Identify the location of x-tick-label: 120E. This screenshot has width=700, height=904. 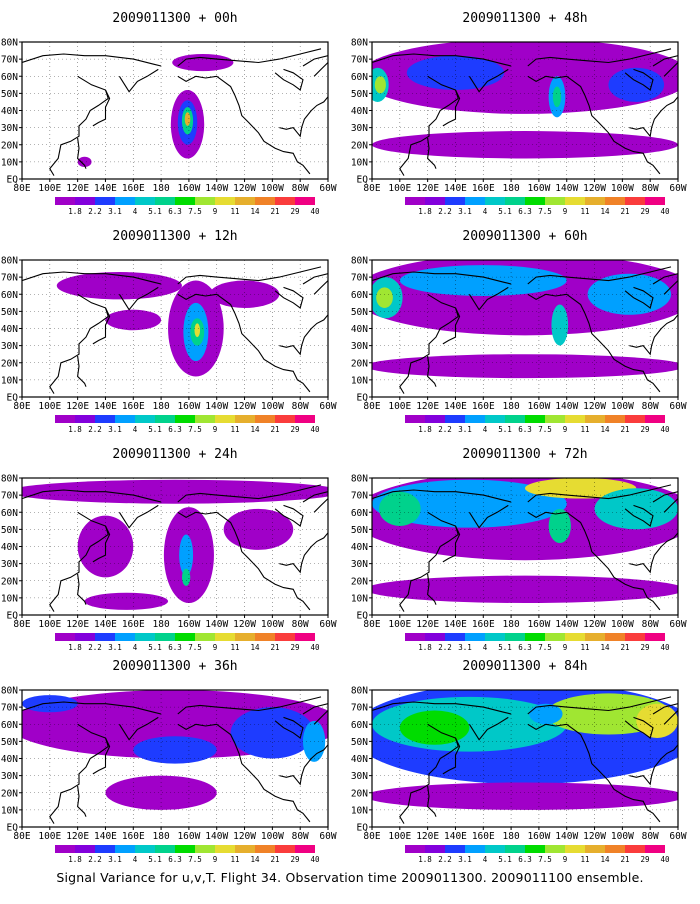
(77, 188).